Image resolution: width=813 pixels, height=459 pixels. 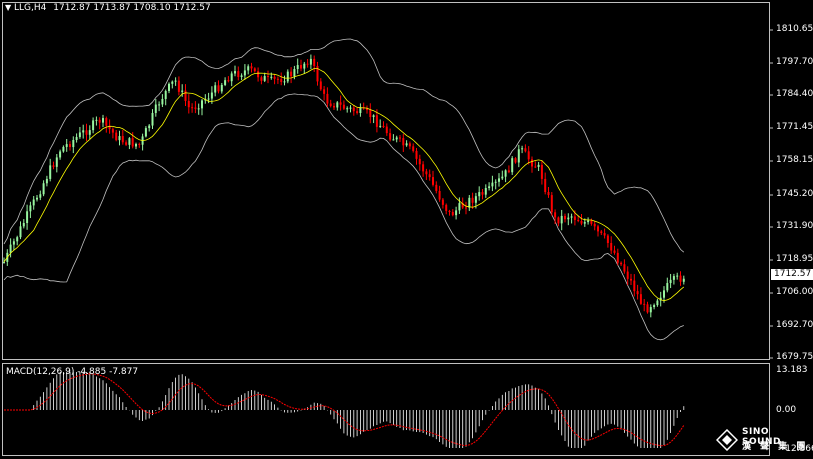 I want to click on logo-text: SINO SOUND, so click(x=761, y=437).